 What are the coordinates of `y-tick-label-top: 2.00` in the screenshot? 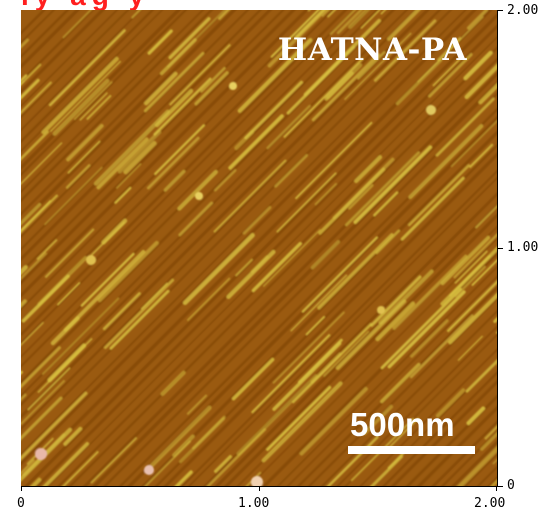 It's located at (523, 10).